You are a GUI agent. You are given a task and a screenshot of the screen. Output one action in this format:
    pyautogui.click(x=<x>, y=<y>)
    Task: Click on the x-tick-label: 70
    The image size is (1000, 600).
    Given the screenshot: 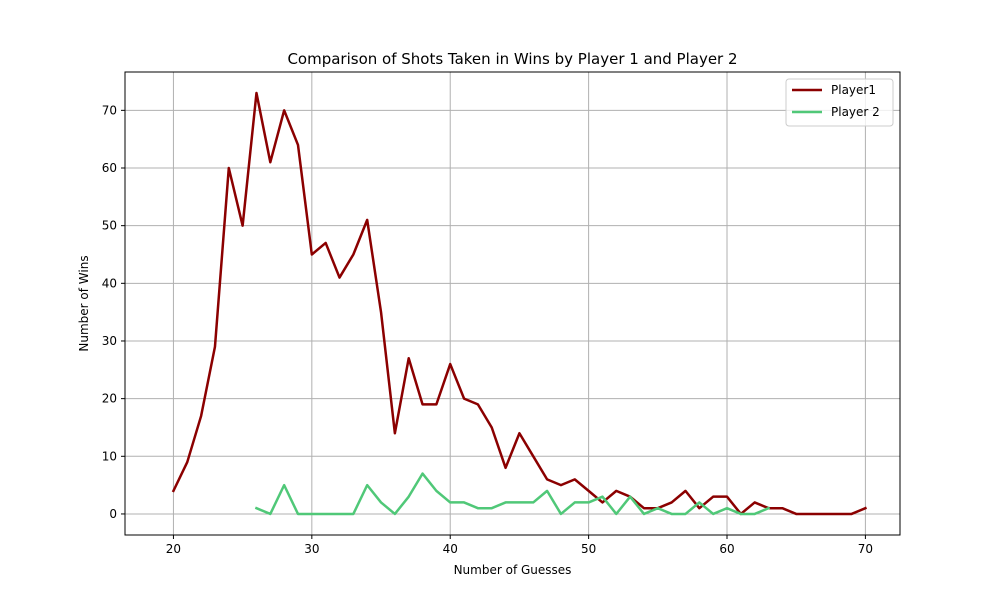 What is the action you would take?
    pyautogui.click(x=865, y=549)
    